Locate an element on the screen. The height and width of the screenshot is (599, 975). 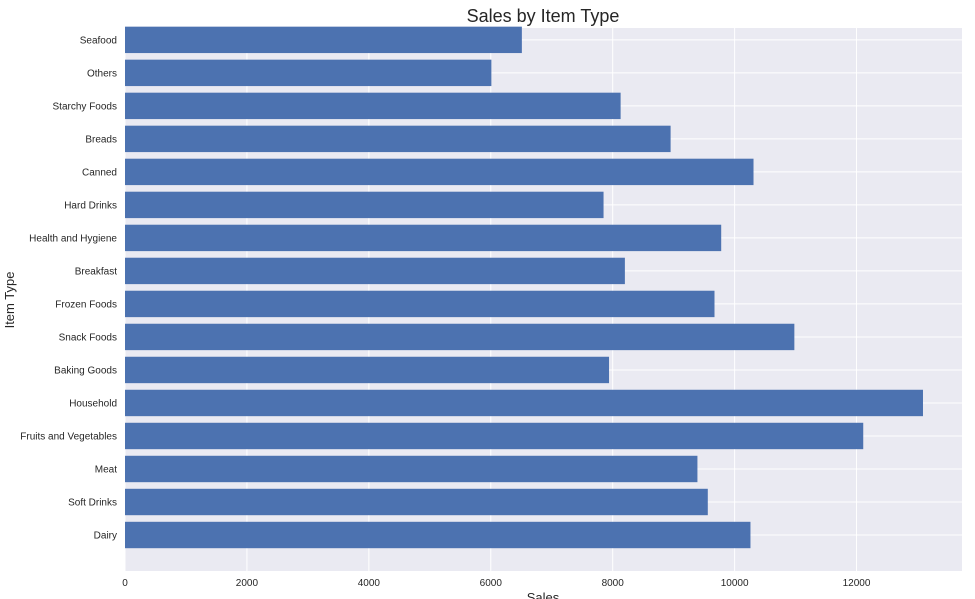
y-tick-label: Hard Drinks is located at coordinates (90, 205).